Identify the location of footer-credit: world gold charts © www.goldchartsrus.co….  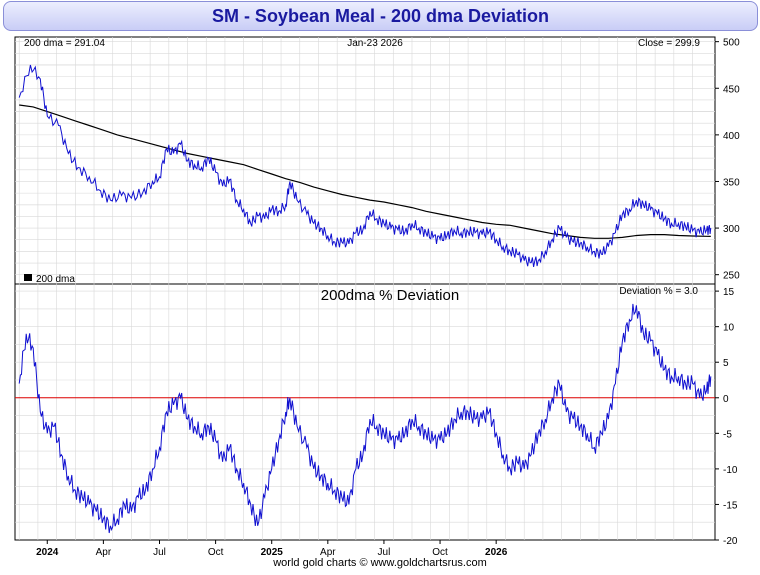
(380, 563).